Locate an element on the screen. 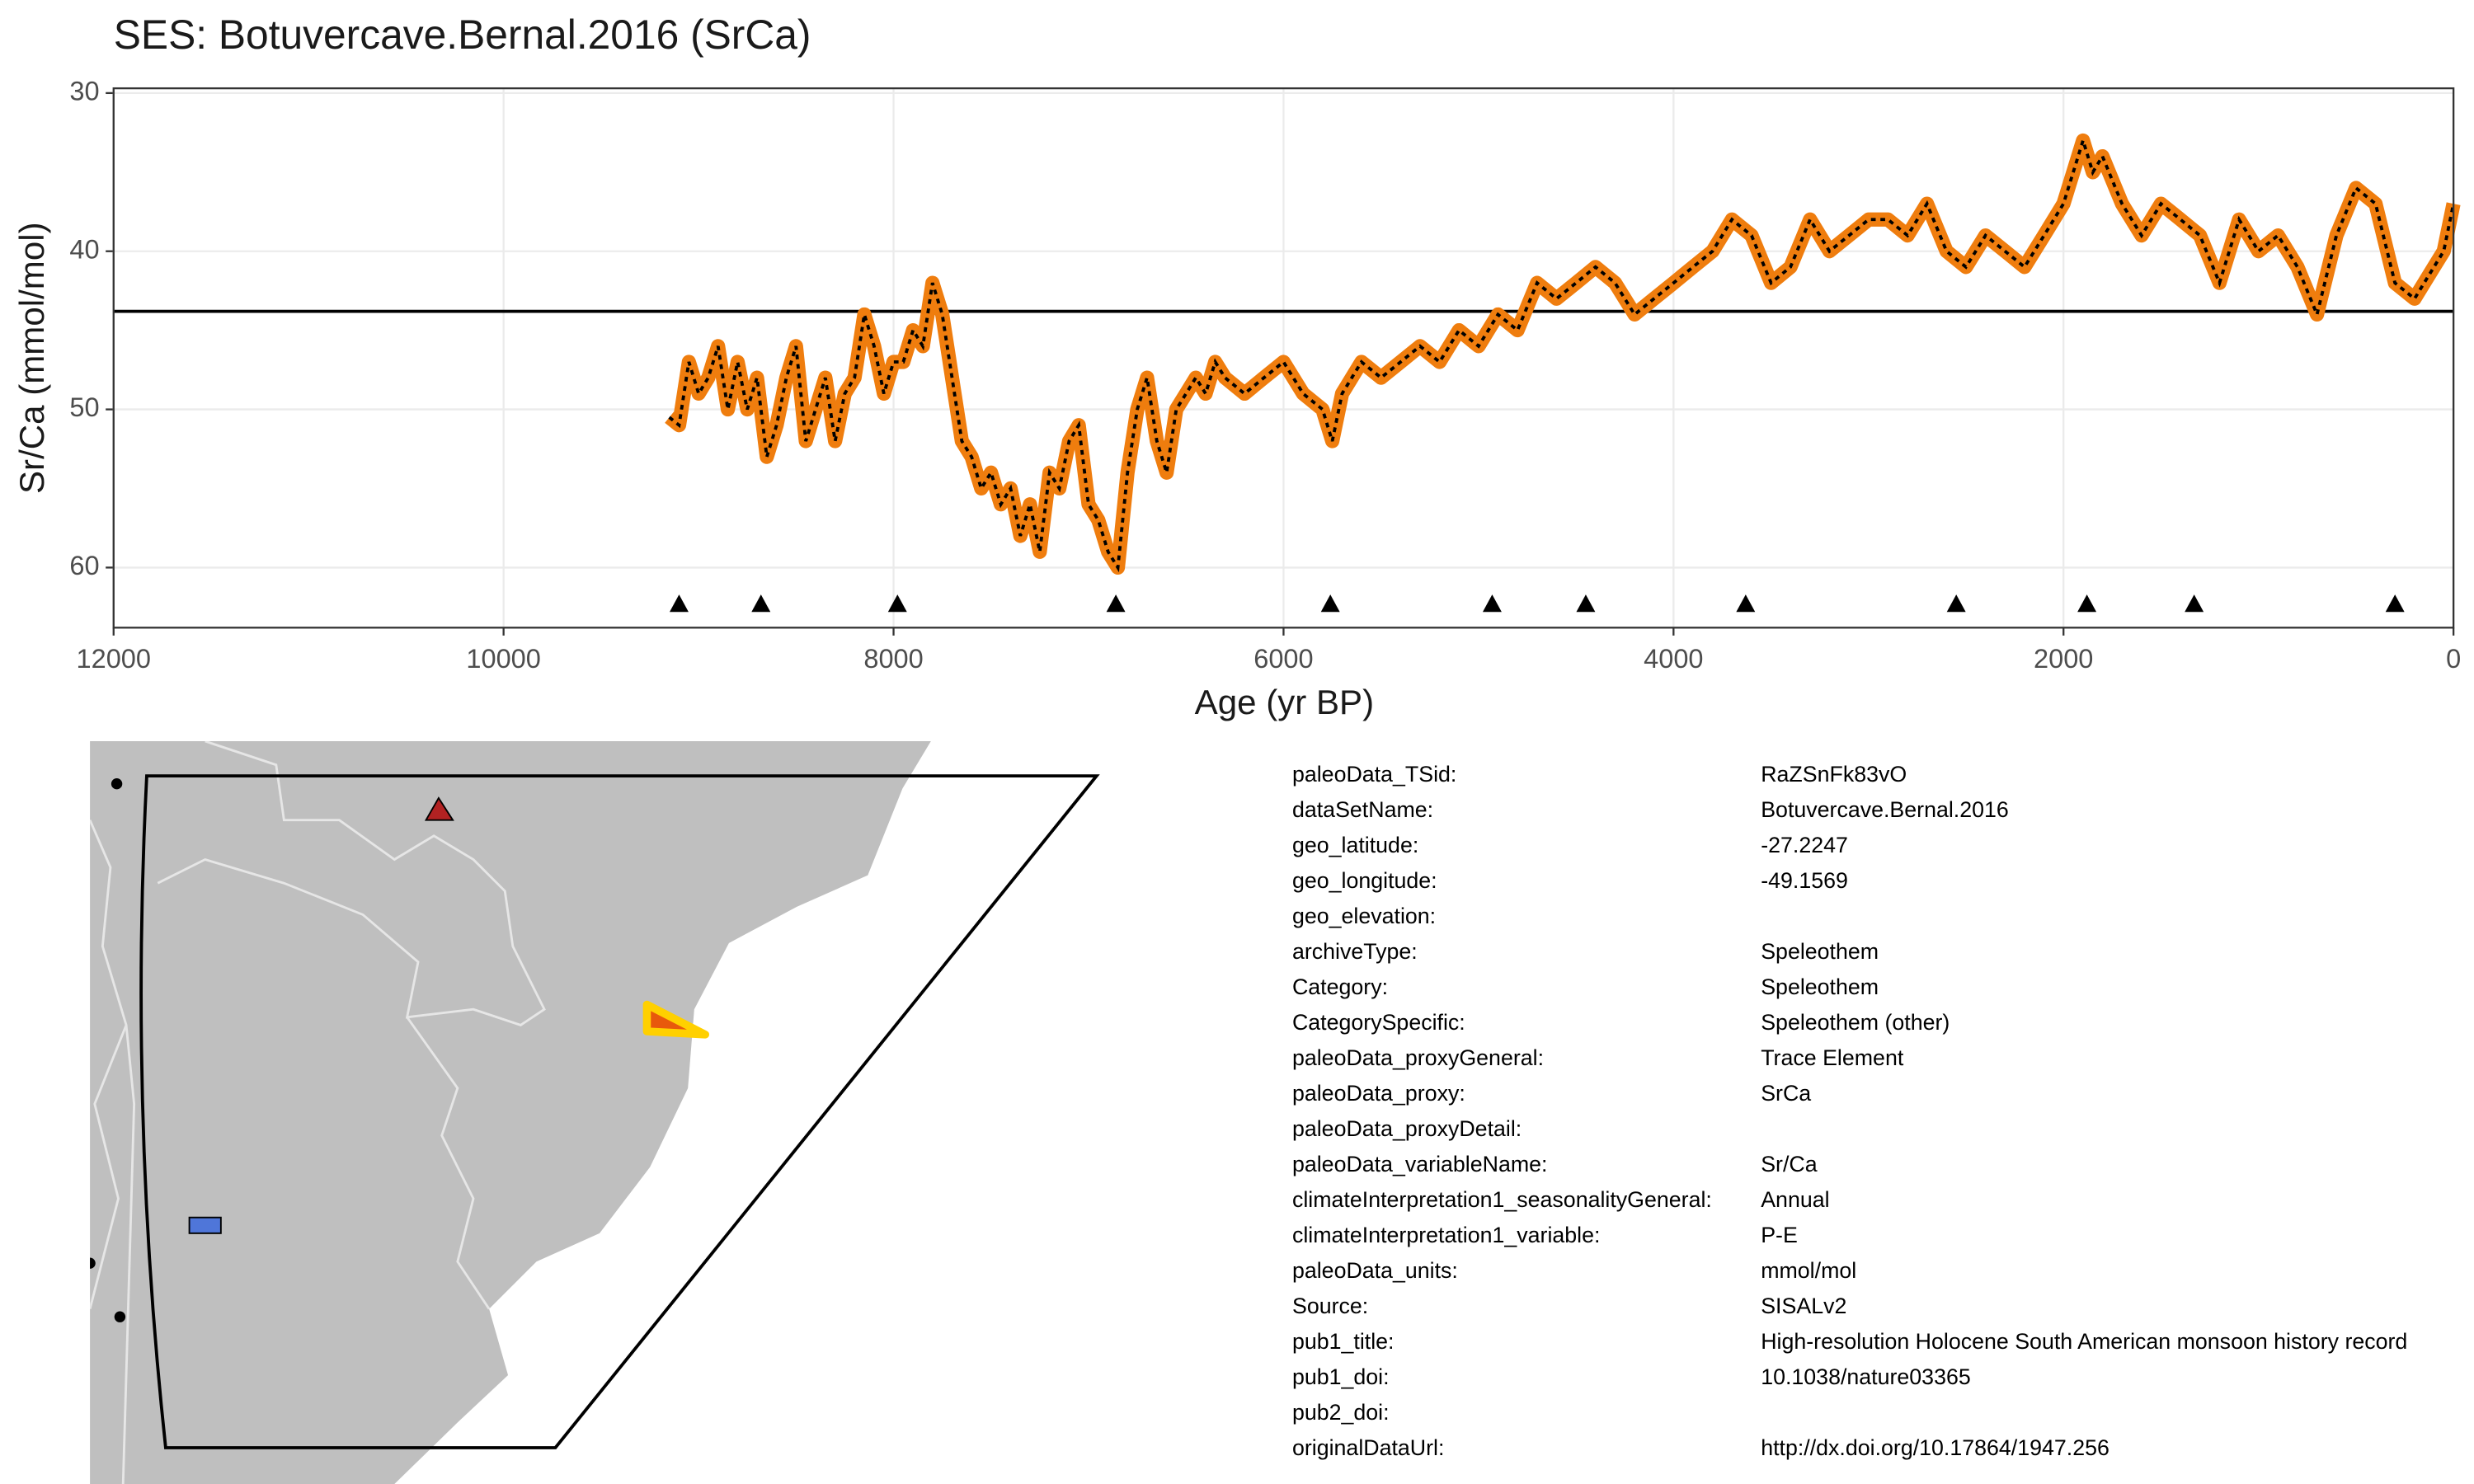 The height and width of the screenshot is (1484, 2474). metadata-value: mmol/mol is located at coordinates (1808, 1270).